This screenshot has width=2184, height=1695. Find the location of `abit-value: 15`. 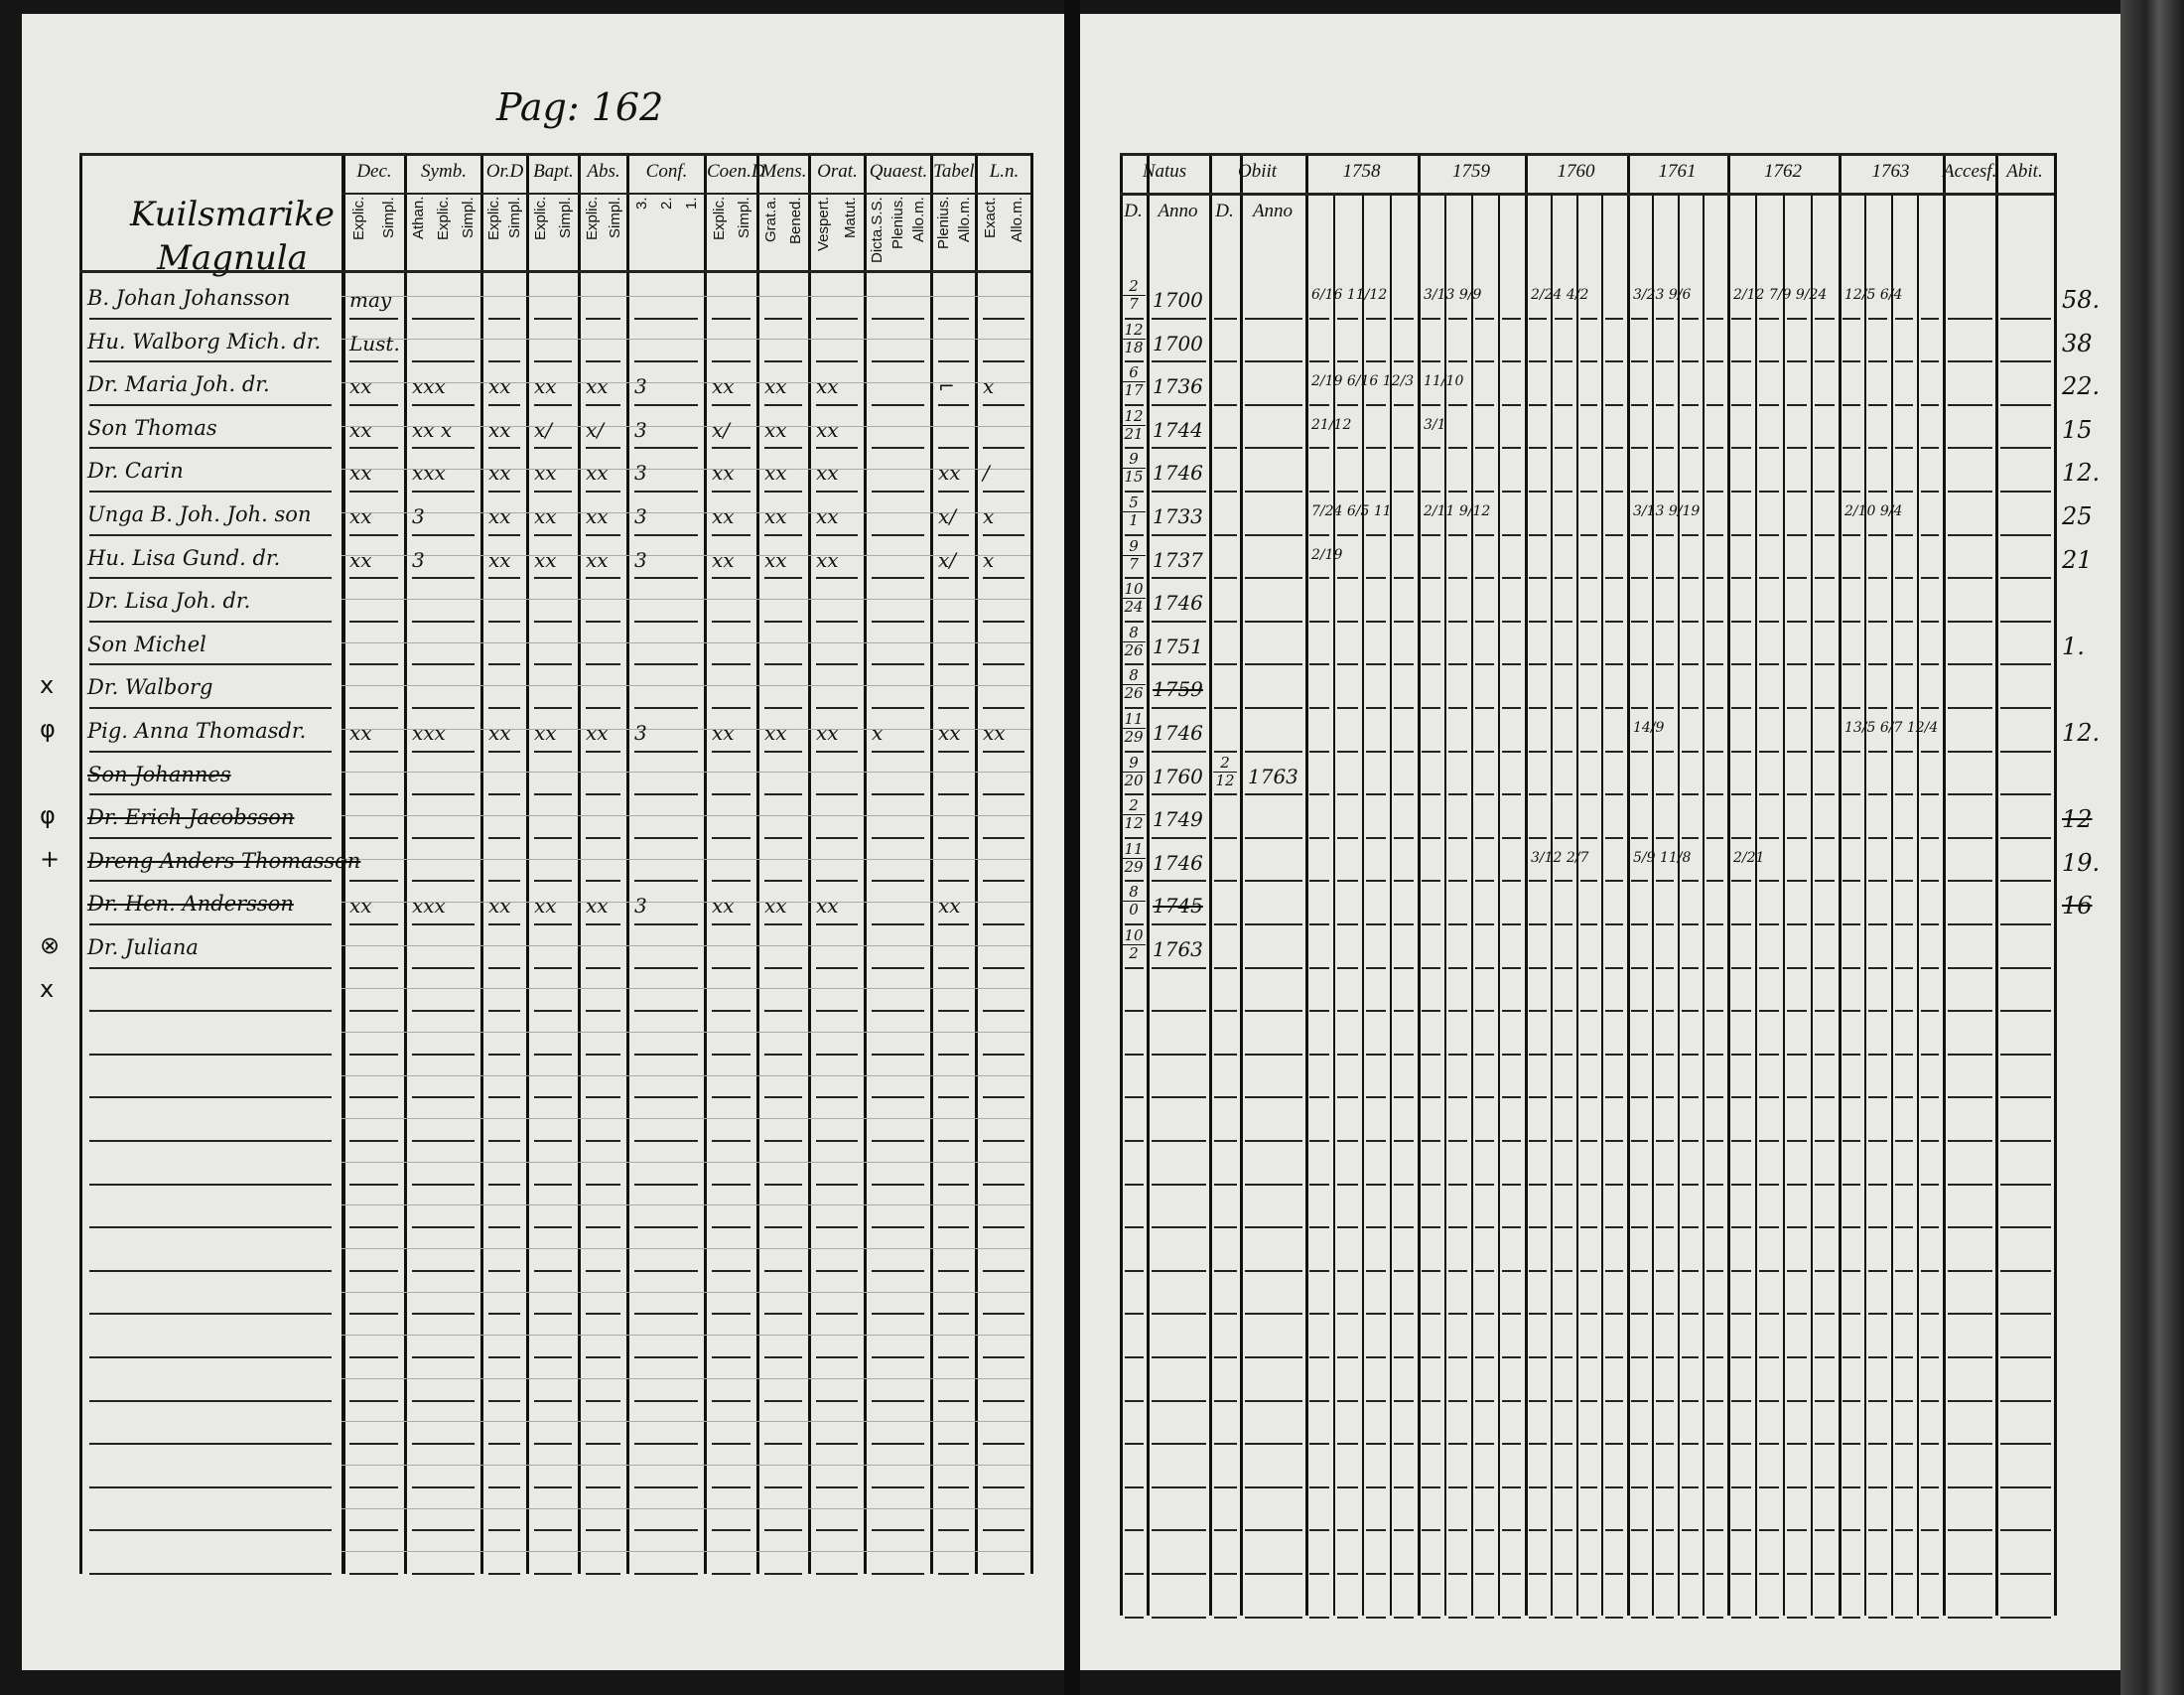

abit-value: 15 is located at coordinates (2077, 430).